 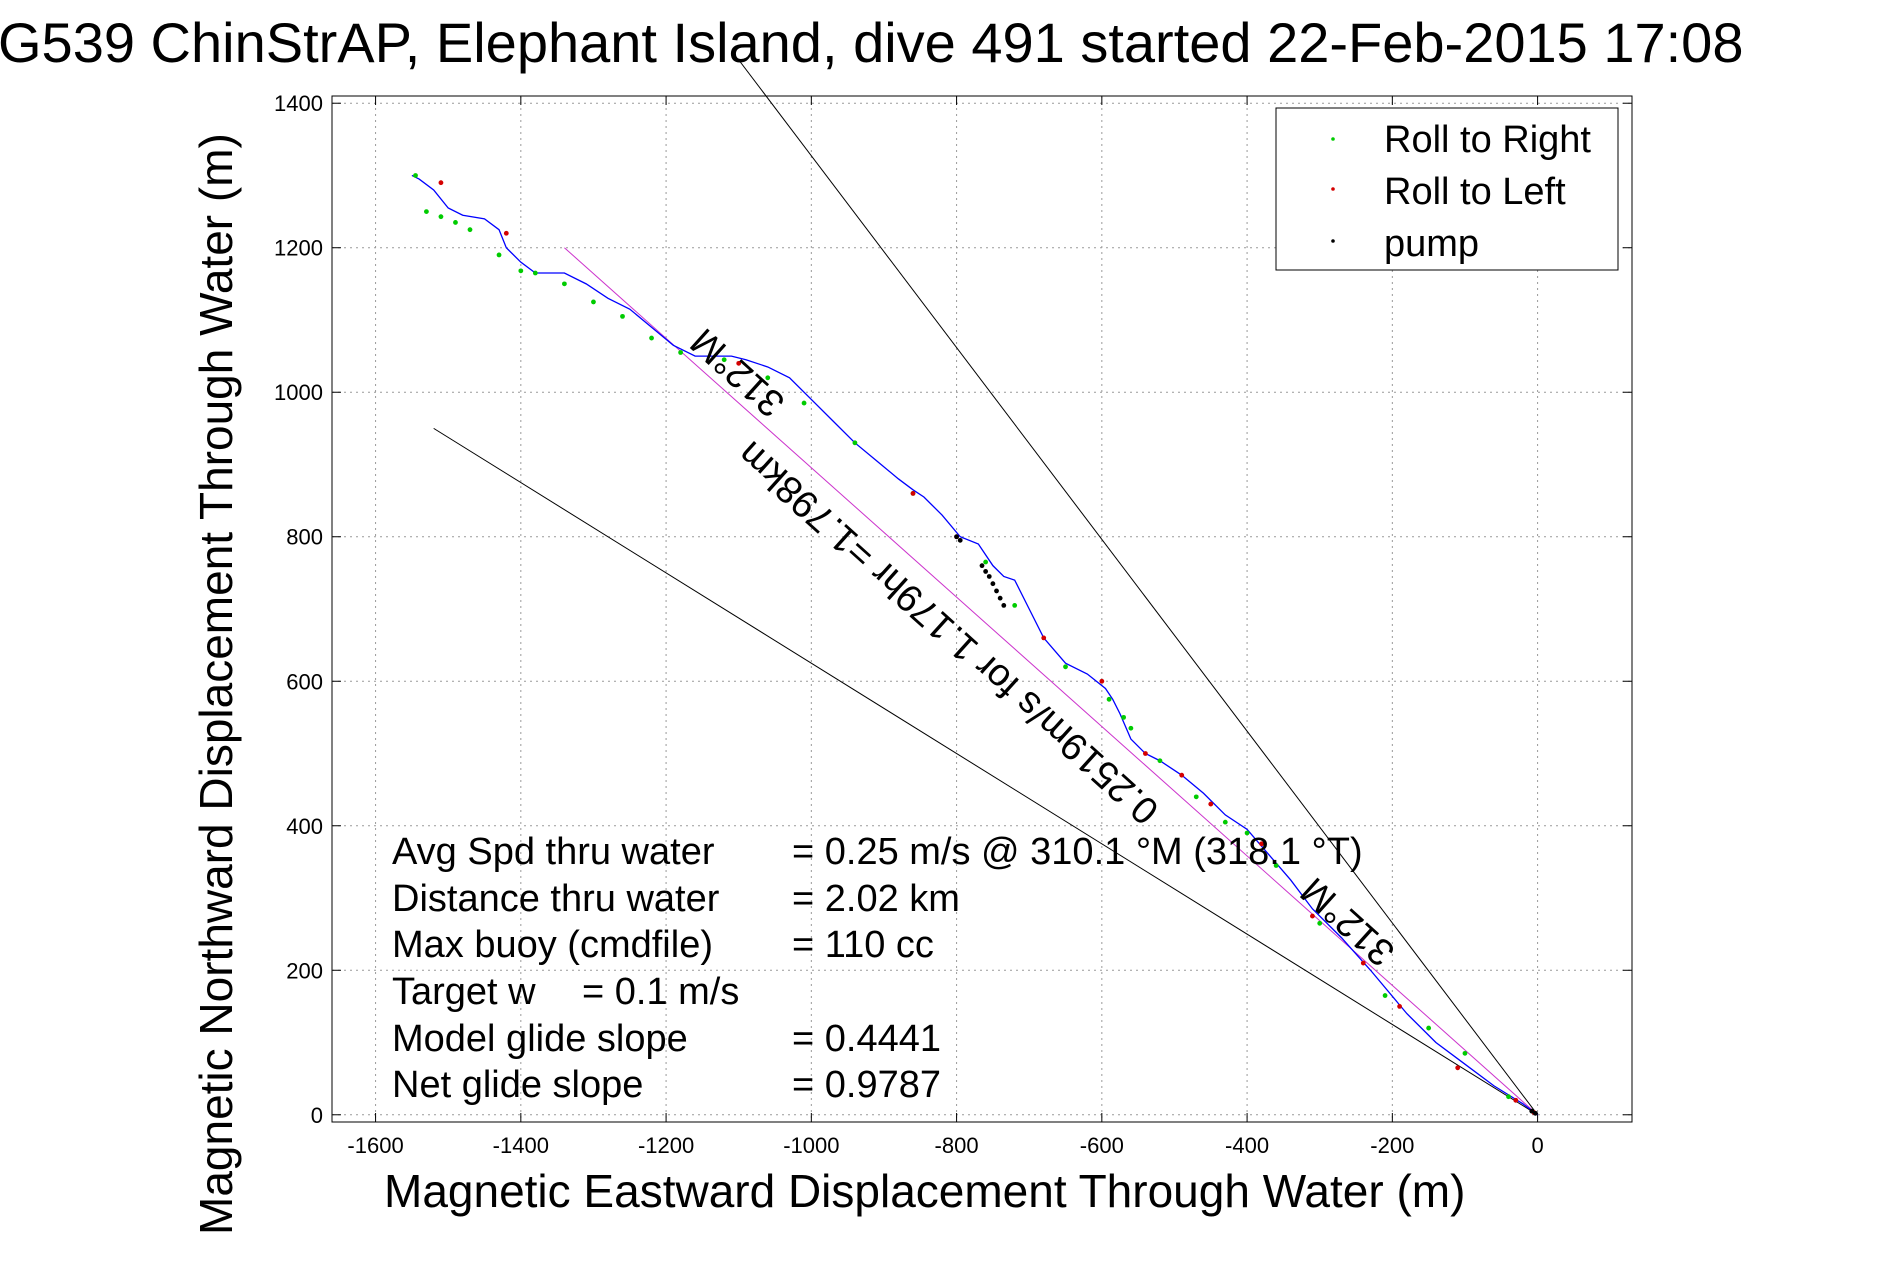 I want to click on y-tick-label: 800, so click(x=304, y=537).